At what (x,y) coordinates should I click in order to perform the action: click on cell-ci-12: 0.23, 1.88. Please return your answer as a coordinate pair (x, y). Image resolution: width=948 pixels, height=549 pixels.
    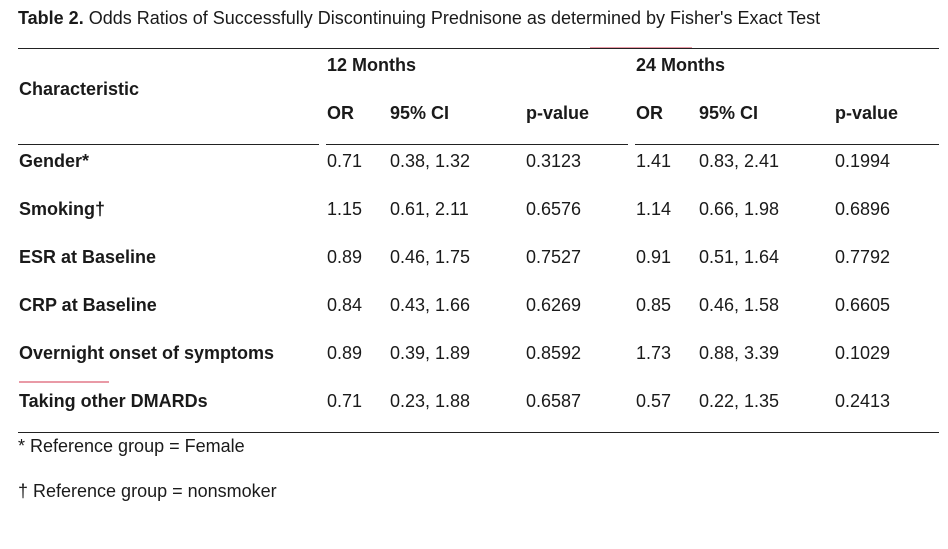
    Looking at the image, I should click on (430, 401).